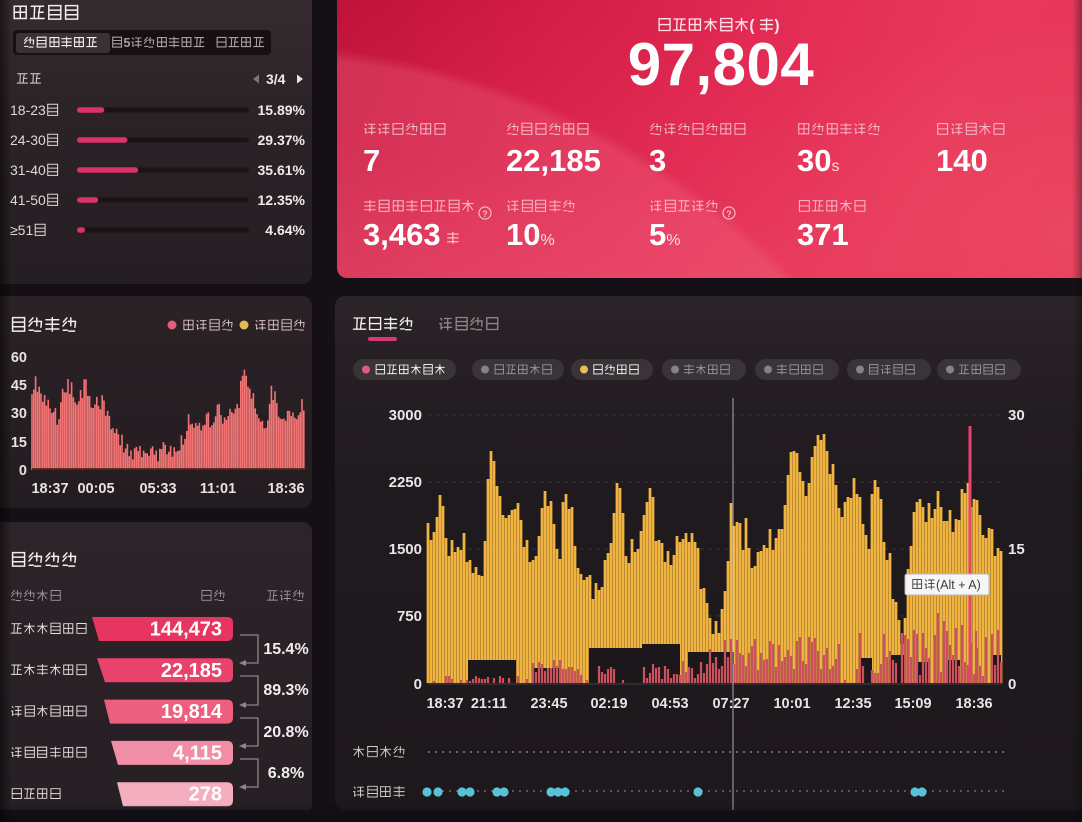 The height and width of the screenshot is (822, 1082). What do you see at coordinates (730, 704) in the screenshot?
I see `svg-text: 07:27` at bounding box center [730, 704].